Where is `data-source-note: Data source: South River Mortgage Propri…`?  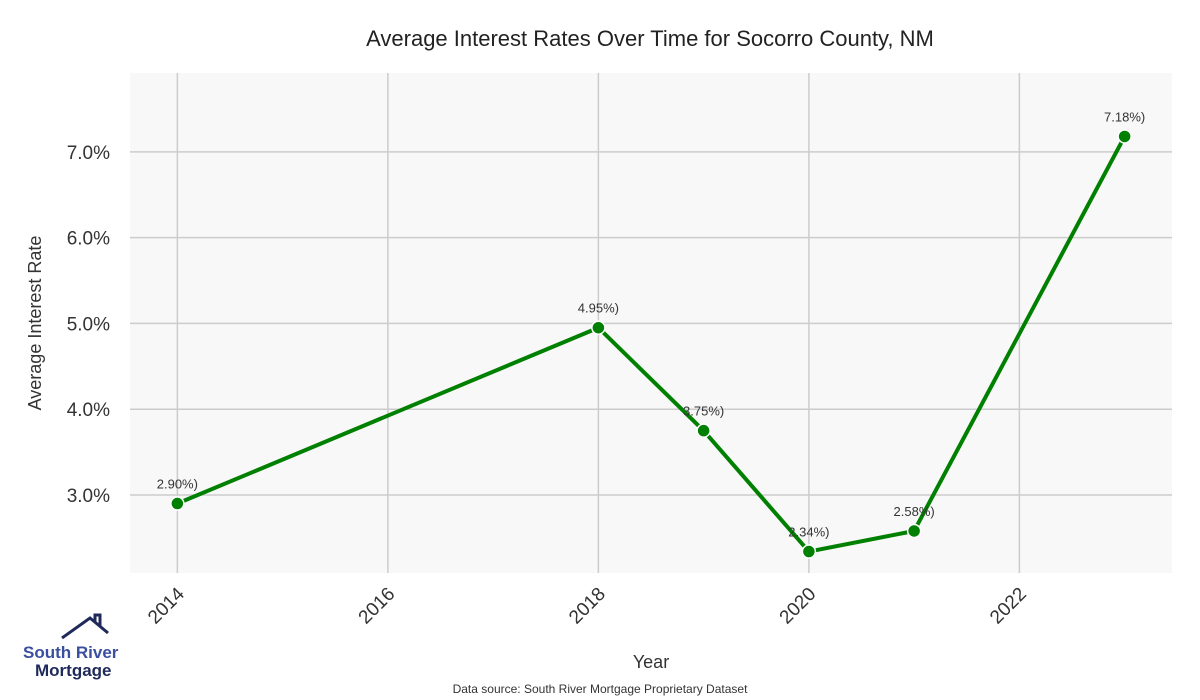
data-source-note: Data source: South River Mortgage Propri… is located at coordinates (600, 689).